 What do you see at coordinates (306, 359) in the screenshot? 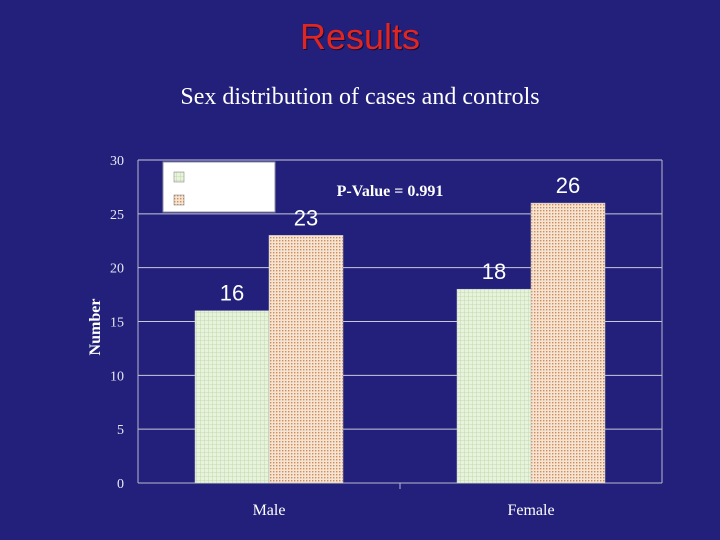
I see `bar-controls-male` at bounding box center [306, 359].